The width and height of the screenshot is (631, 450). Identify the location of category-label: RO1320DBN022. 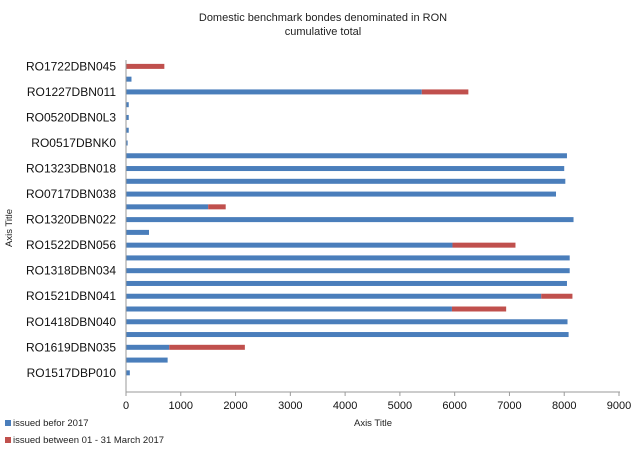
(71, 220).